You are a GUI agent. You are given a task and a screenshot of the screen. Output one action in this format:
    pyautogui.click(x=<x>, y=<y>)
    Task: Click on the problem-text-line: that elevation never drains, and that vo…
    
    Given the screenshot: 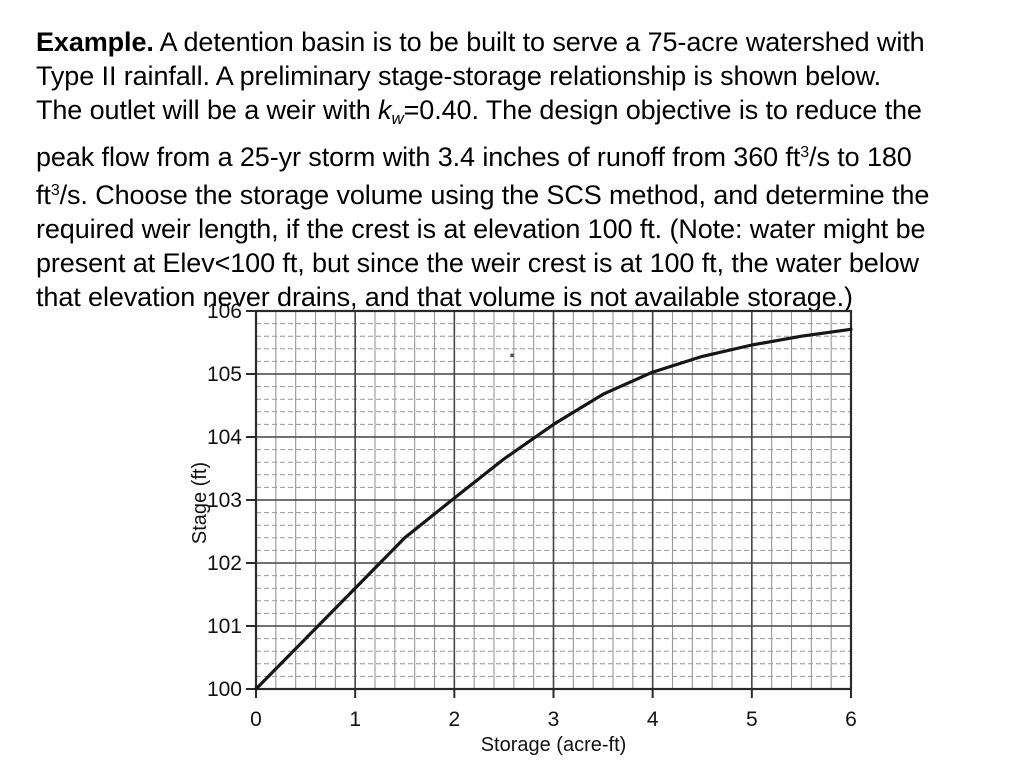 What is the action you would take?
    pyautogui.click(x=444, y=297)
    